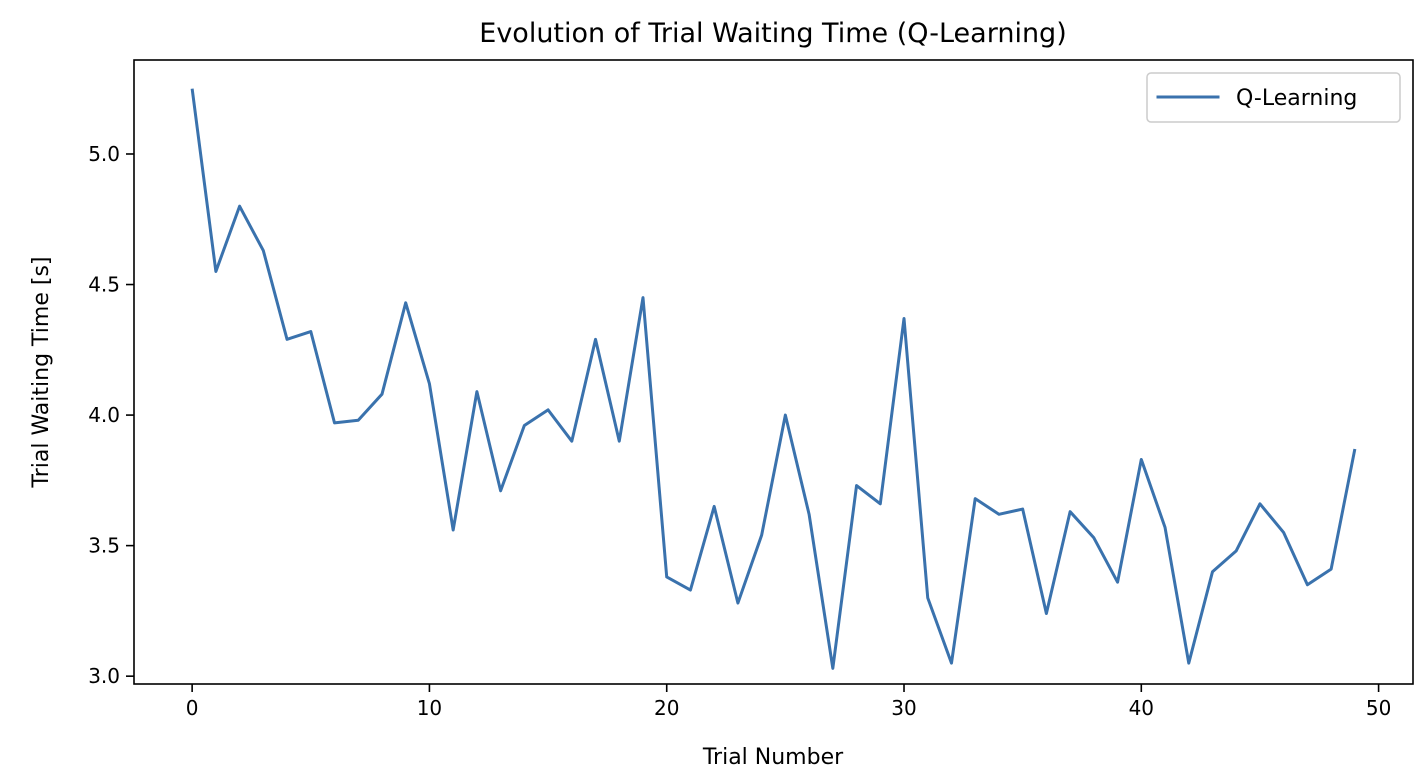  I want to click on y-tick-label: 5.0, so click(104, 154).